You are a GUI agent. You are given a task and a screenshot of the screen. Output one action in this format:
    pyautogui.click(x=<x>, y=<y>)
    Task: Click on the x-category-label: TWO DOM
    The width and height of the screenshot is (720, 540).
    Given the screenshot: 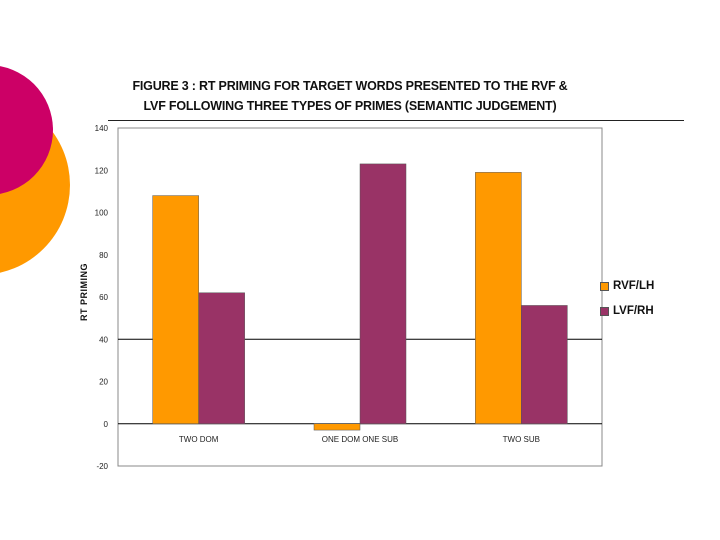 What is the action you would take?
    pyautogui.click(x=199, y=439)
    